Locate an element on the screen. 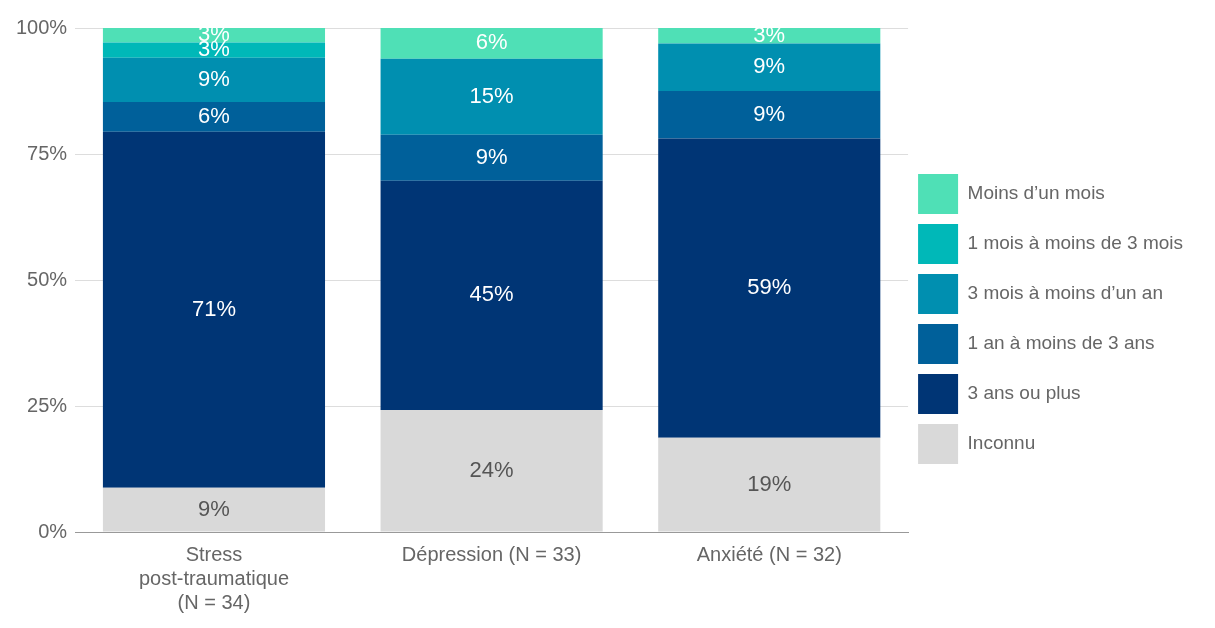 This screenshot has width=1215, height=628. legend-label: 1 mois à moins de 3 mois is located at coordinates (1075, 243).